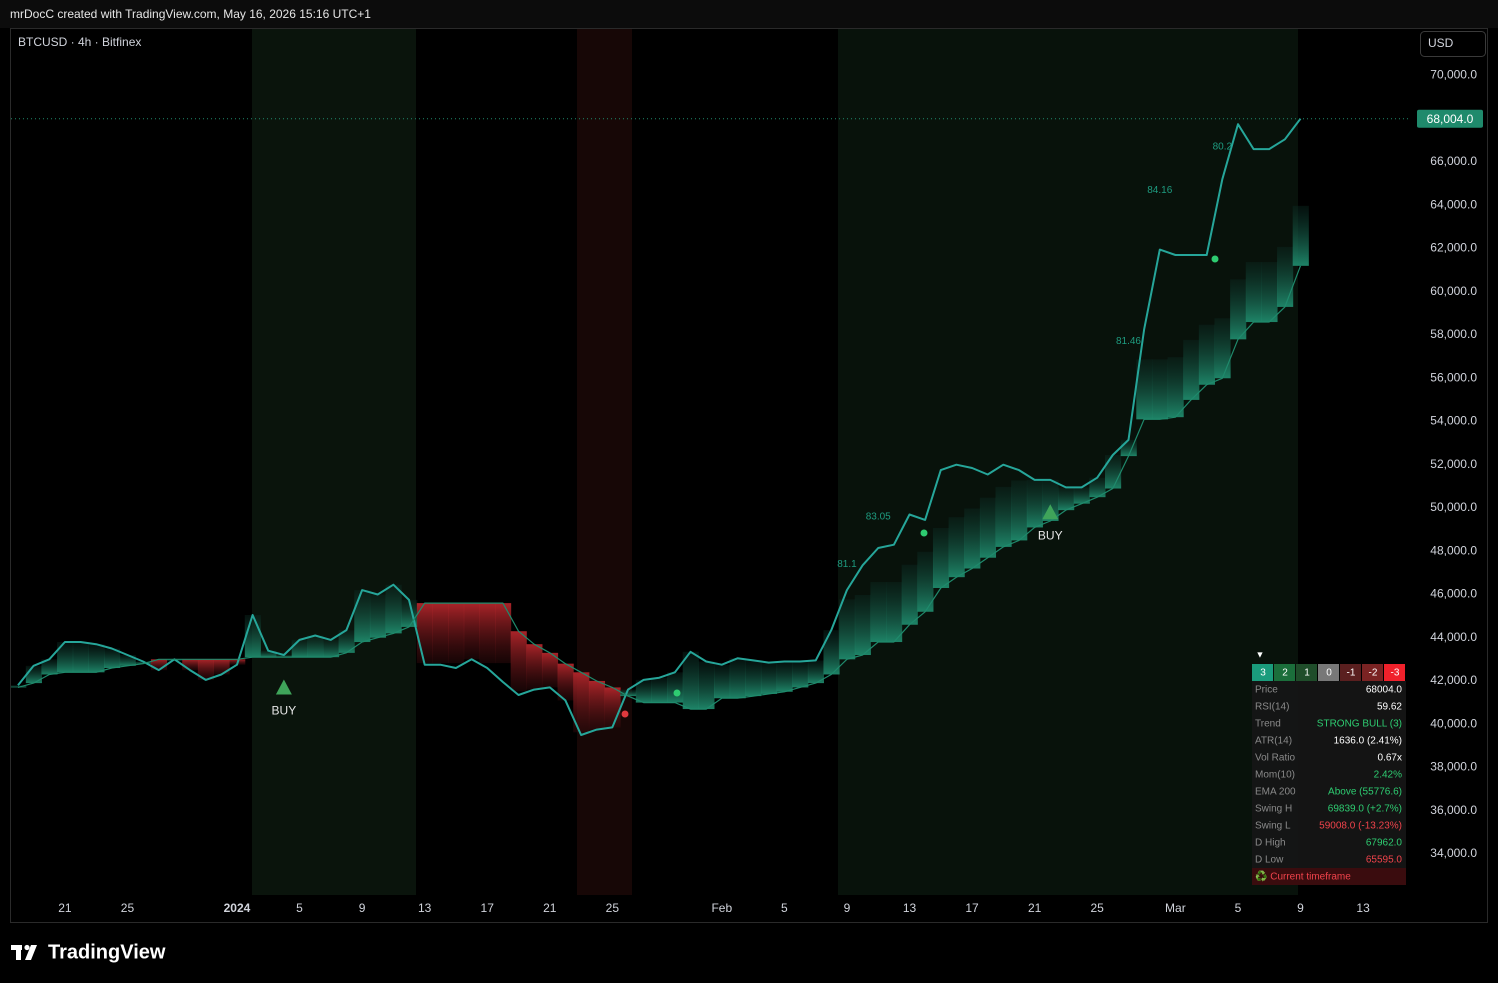  I want to click on row-value: 59.62, so click(1389, 707).